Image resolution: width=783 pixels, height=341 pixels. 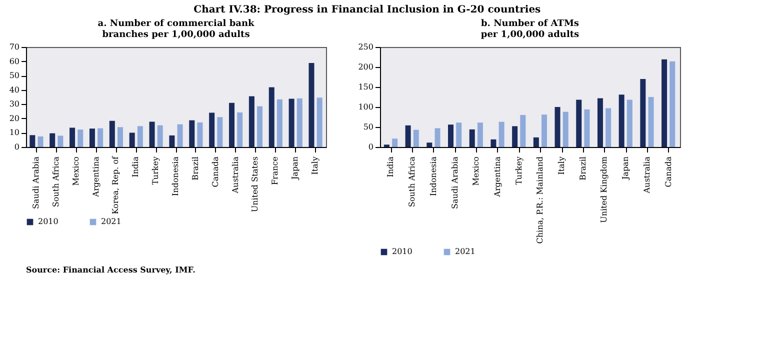 What do you see at coordinates (215, 172) in the screenshot?
I see `x-tick-label: Canada` at bounding box center [215, 172].